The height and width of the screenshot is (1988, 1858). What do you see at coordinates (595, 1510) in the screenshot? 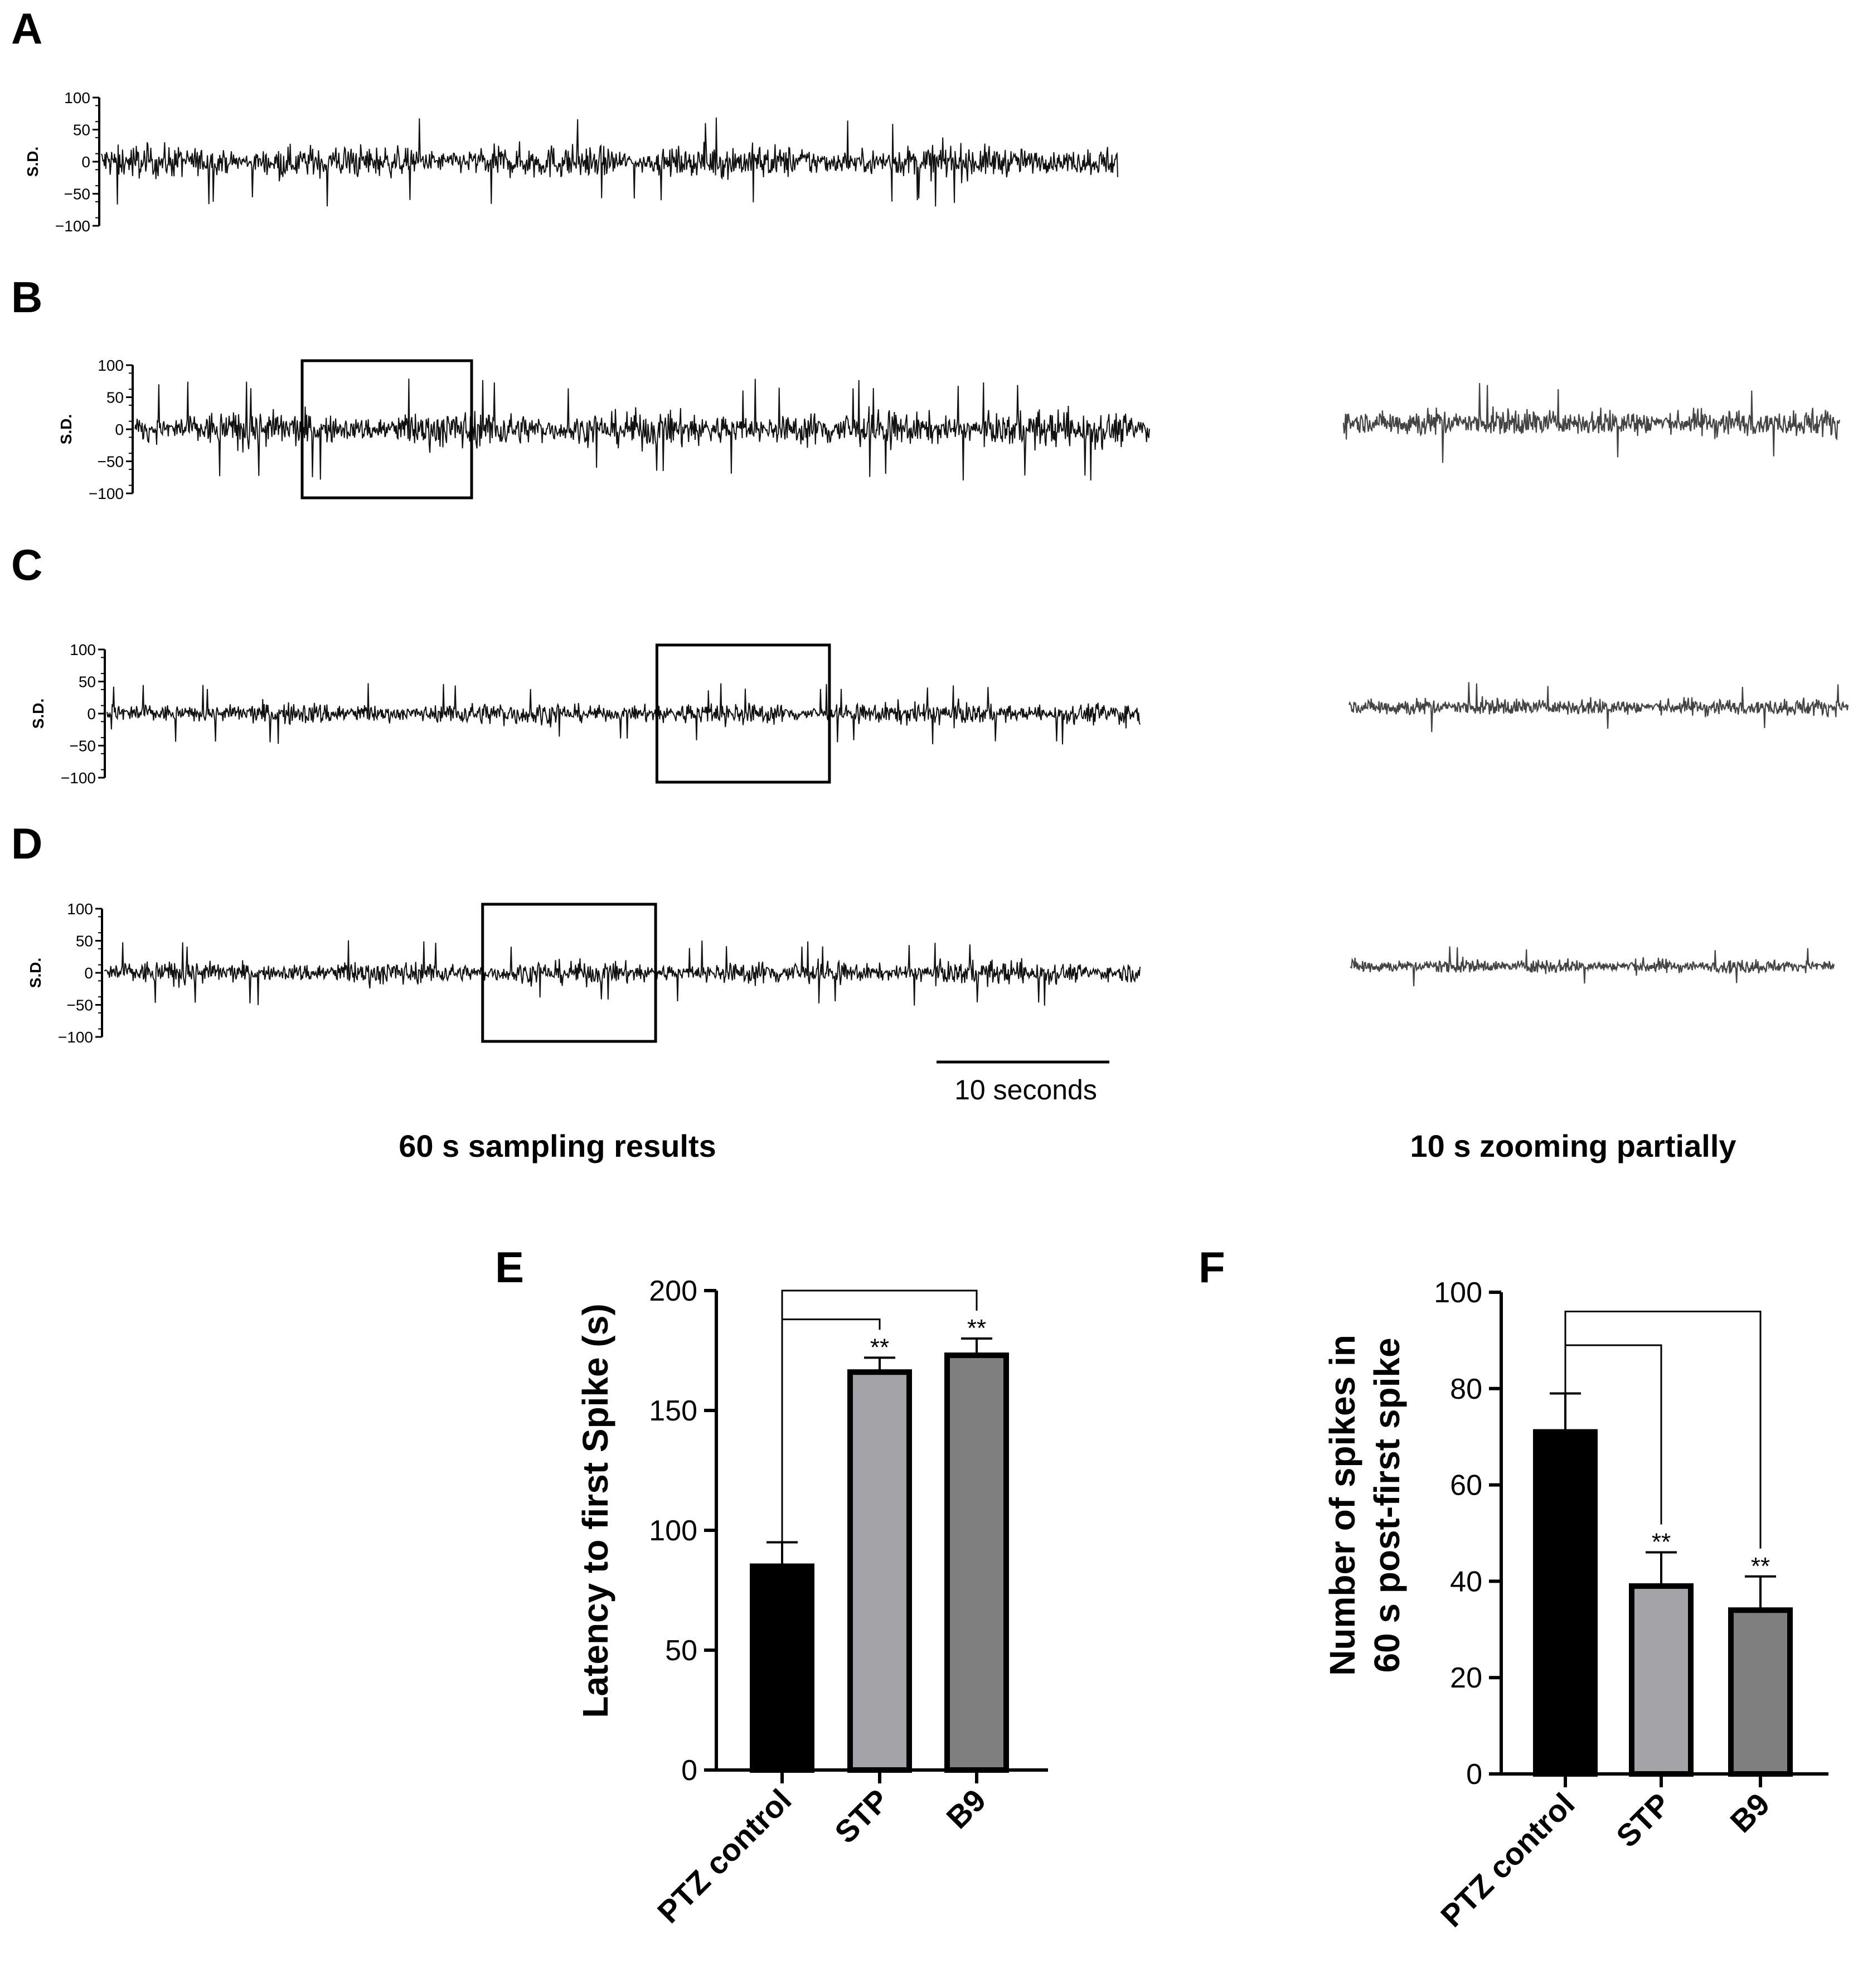
I see `chart-e-ylabel: Latency to first Spike (s)` at bounding box center [595, 1510].